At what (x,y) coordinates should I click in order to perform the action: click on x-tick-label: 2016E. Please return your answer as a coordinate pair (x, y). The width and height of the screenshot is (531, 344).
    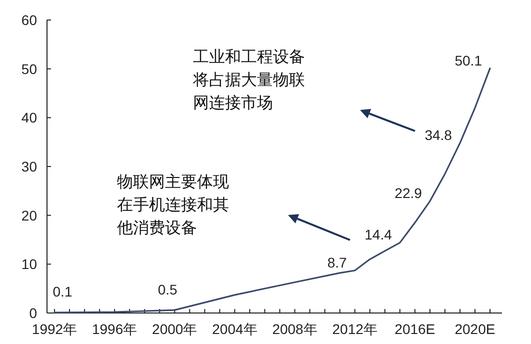
    Looking at the image, I should click on (415, 329).